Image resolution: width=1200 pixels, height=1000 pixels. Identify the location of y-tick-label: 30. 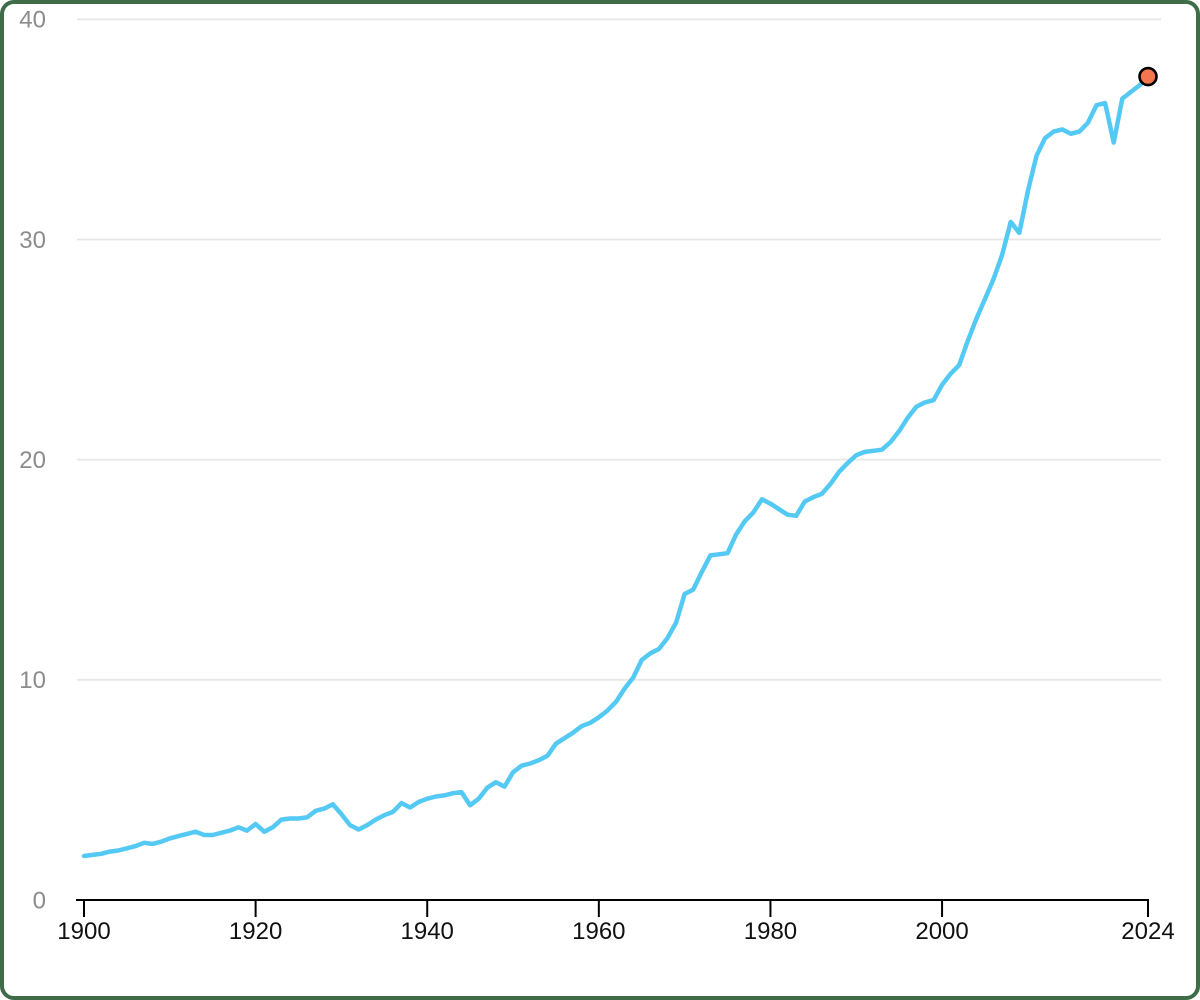
(32, 240).